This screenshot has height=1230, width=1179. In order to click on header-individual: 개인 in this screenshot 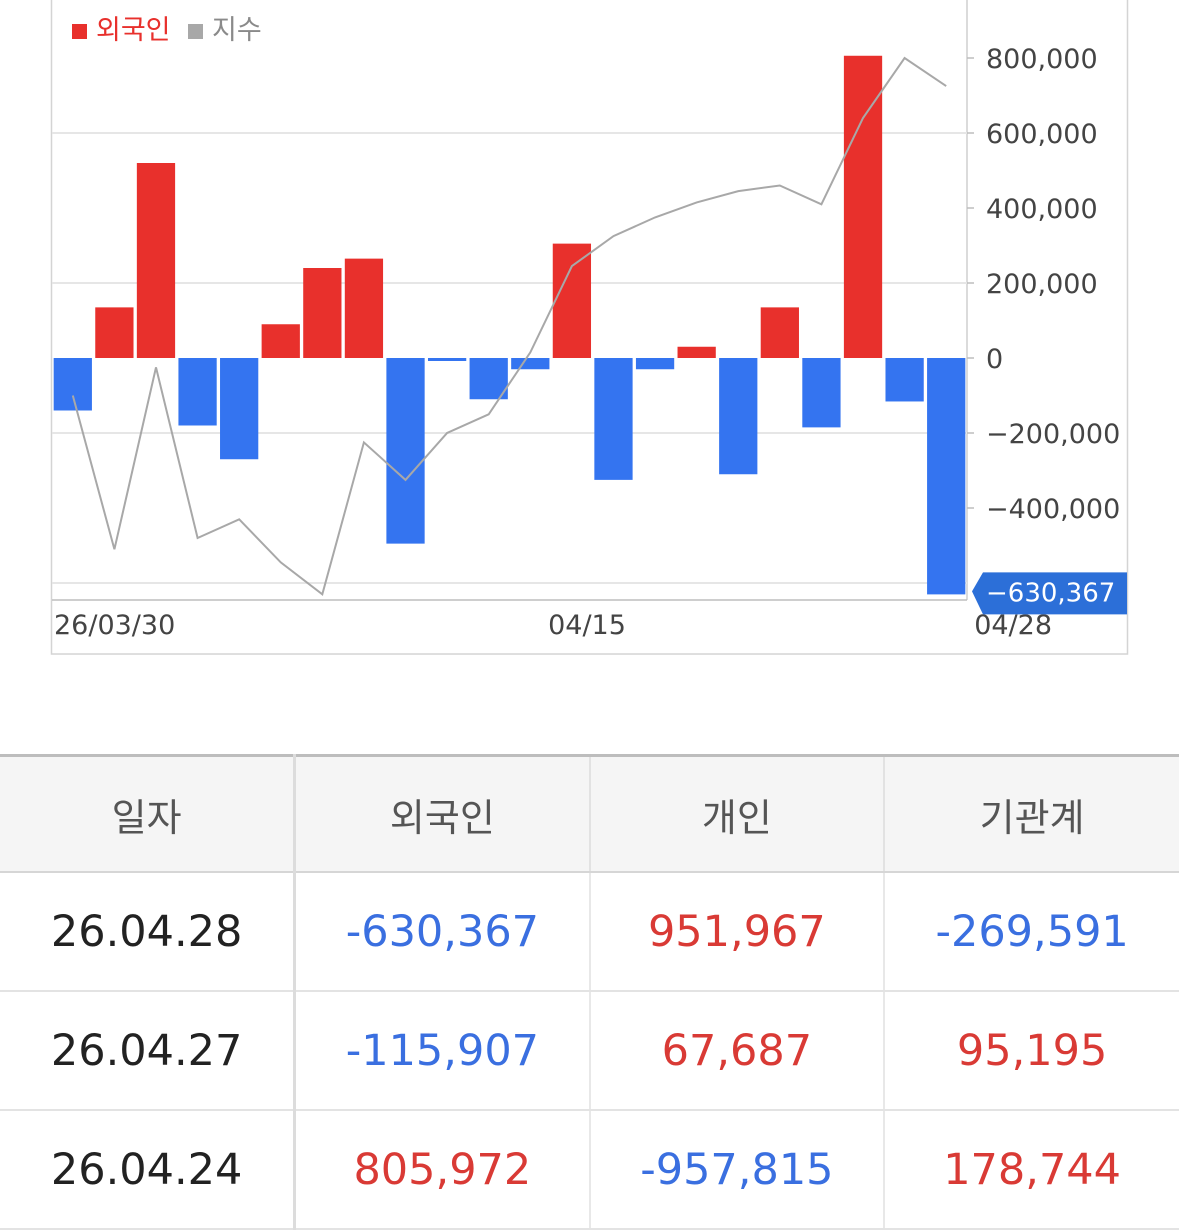, I will do `click(736, 813)`.